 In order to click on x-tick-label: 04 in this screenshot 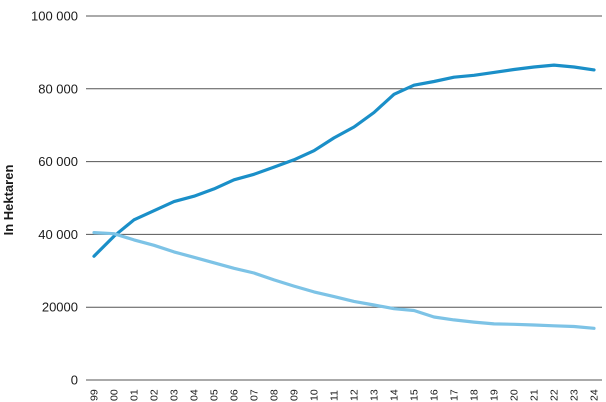, I will do `click(195, 395)`.